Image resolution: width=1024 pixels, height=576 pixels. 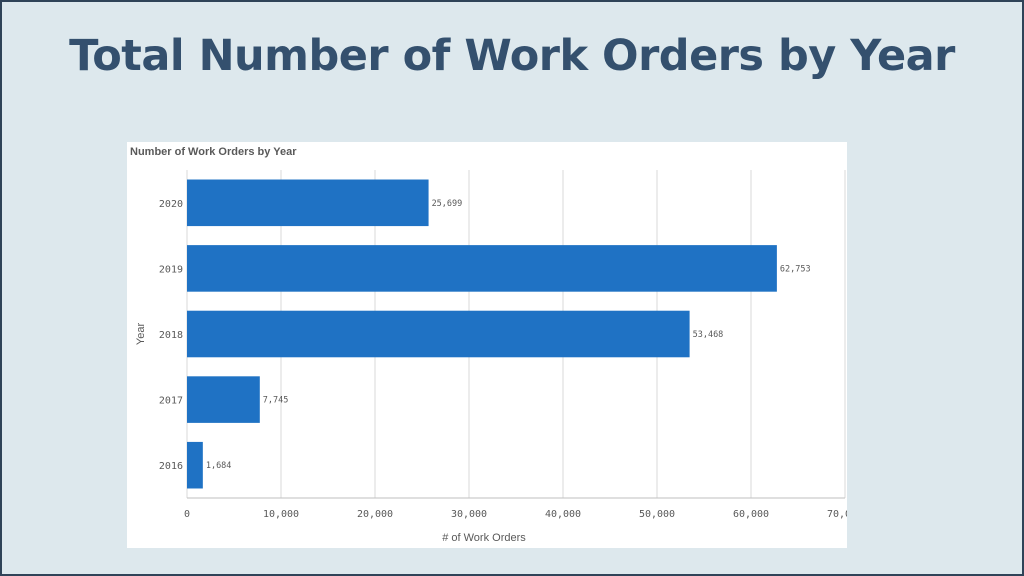 What do you see at coordinates (308, 203) in the screenshot?
I see `bar-2020` at bounding box center [308, 203].